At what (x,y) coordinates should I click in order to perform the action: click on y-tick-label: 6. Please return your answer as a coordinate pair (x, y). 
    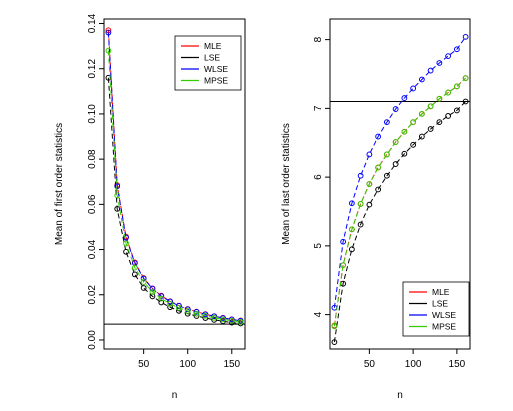
    Looking at the image, I should click on (318, 177).